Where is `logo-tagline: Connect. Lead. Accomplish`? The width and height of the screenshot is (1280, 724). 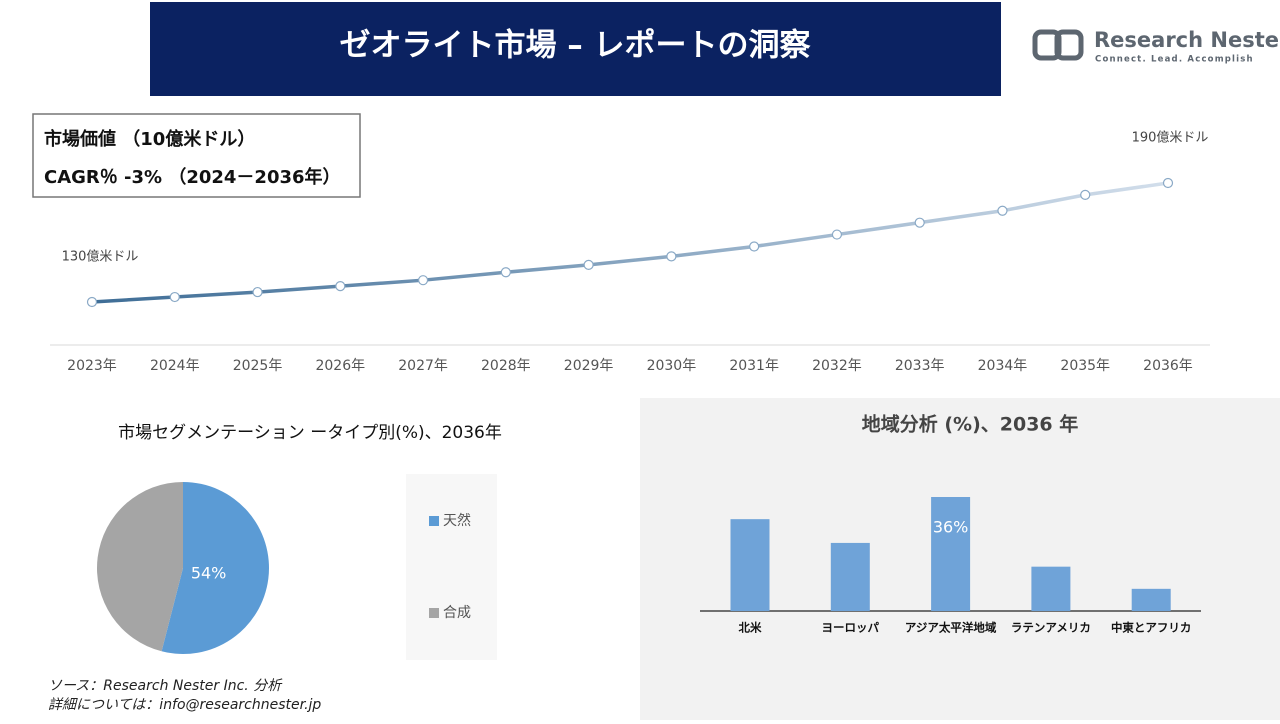
logo-tagline: Connect. Lead. Accomplish is located at coordinates (1174, 60).